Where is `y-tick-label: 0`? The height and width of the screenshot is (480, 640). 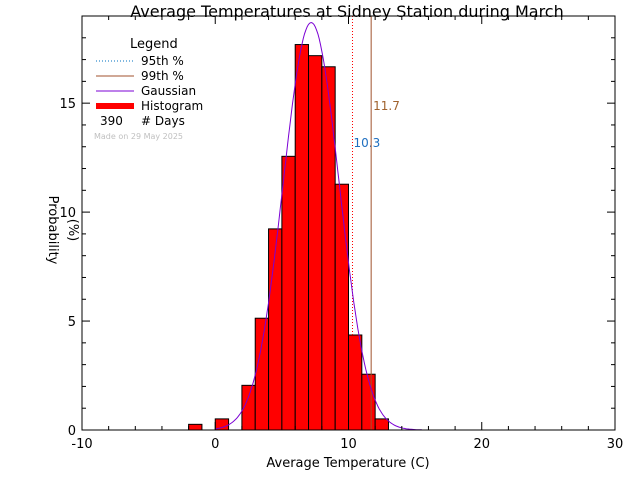
y-tick-label: 0 is located at coordinates (72, 431).